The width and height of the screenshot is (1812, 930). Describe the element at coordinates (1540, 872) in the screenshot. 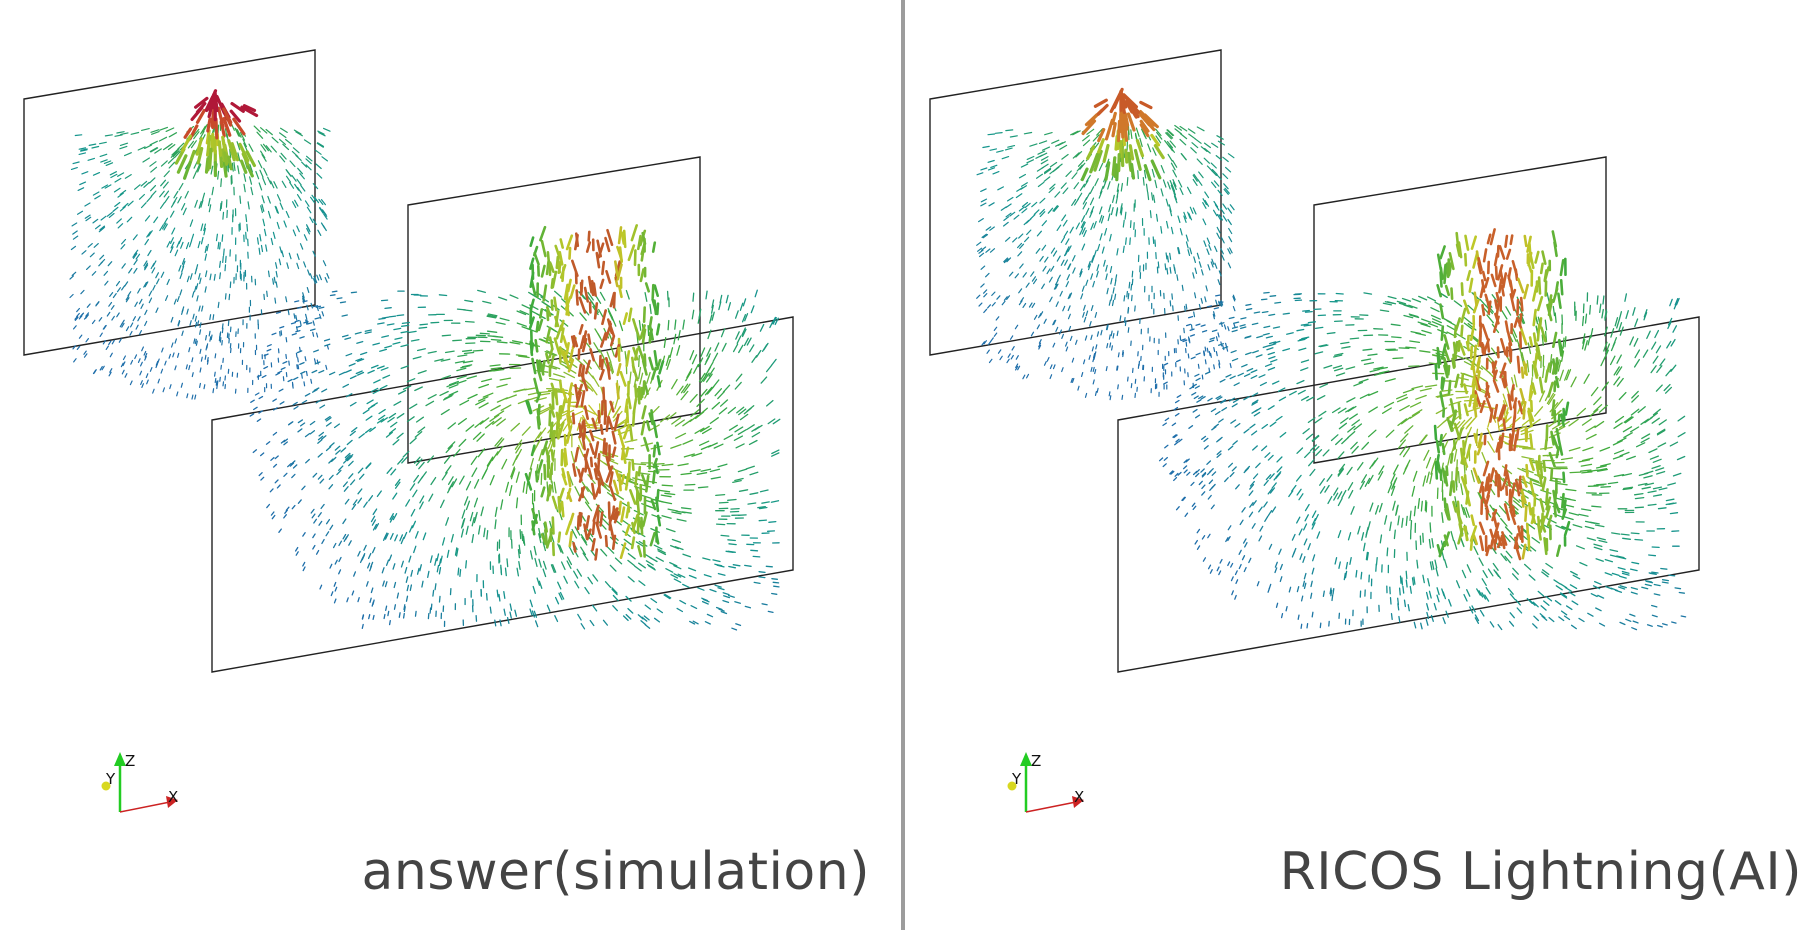

I see `panel-caption-right: RICOS Lightning(AI)` at that location.